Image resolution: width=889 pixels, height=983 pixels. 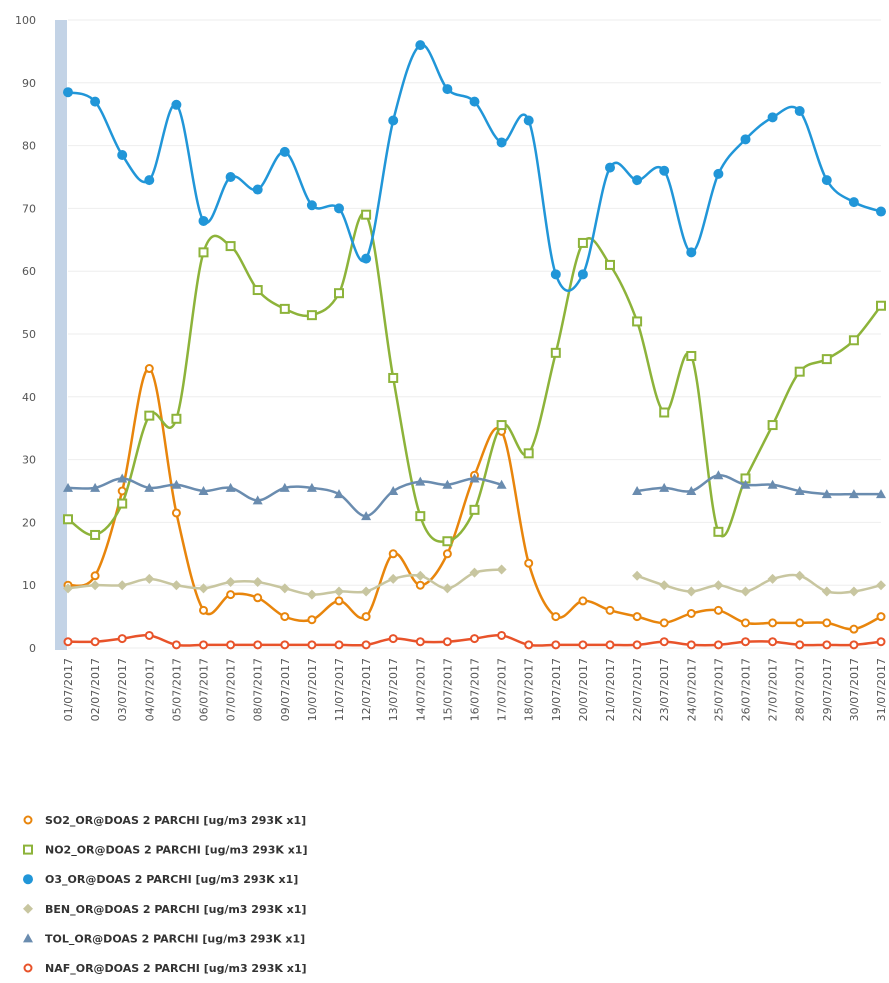 What do you see at coordinates (61, 335) in the screenshot?
I see `axis-band` at bounding box center [61, 335].